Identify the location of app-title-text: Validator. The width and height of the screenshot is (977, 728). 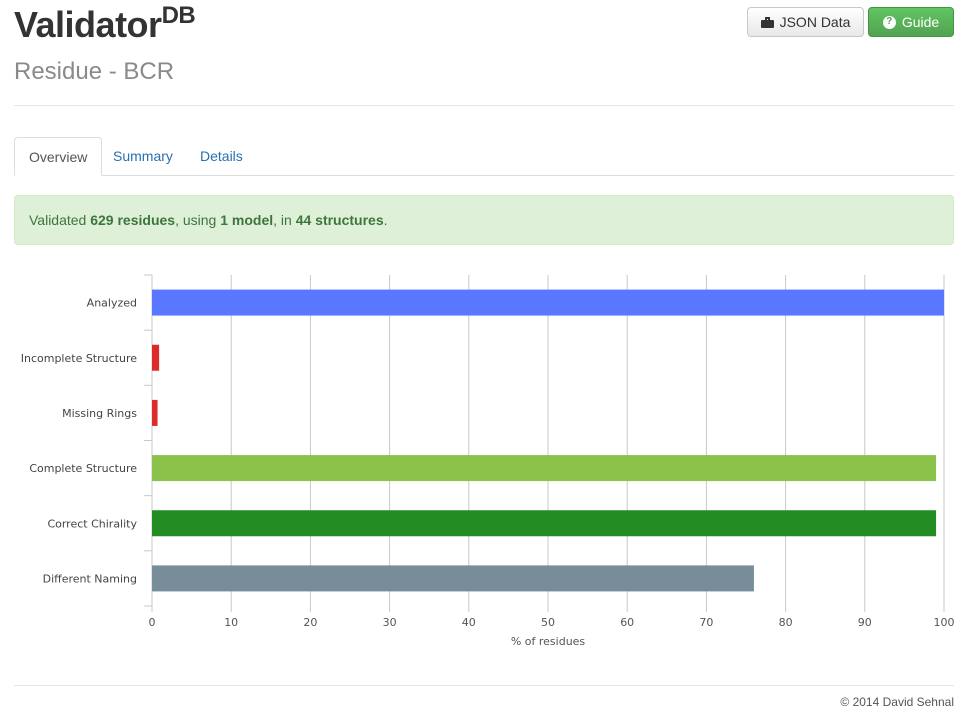
(88, 24).